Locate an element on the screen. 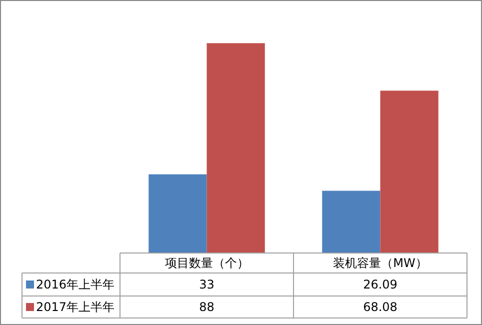 The image size is (482, 325). x-tick-label: 装机容量（MW） is located at coordinates (380, 263).